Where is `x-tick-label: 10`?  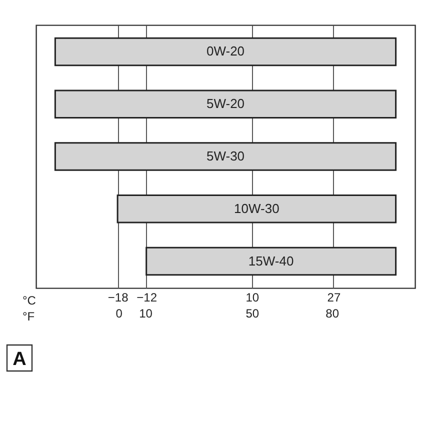
x-tick-label: 10 is located at coordinates (253, 297).